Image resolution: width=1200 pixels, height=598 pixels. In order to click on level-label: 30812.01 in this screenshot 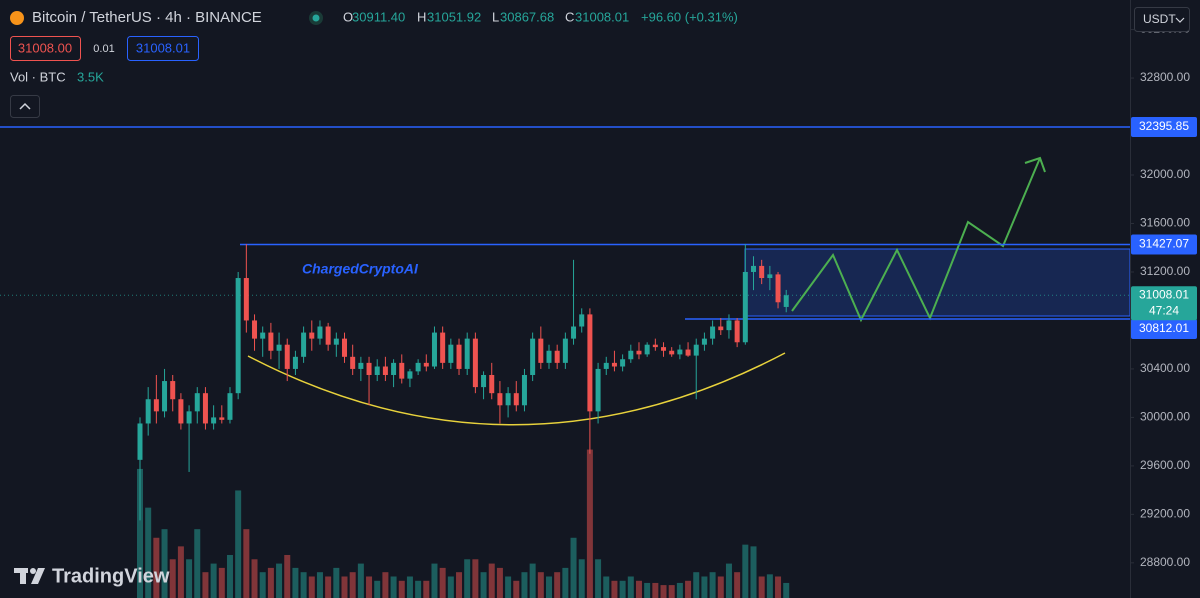, I will do `click(1164, 328)`.